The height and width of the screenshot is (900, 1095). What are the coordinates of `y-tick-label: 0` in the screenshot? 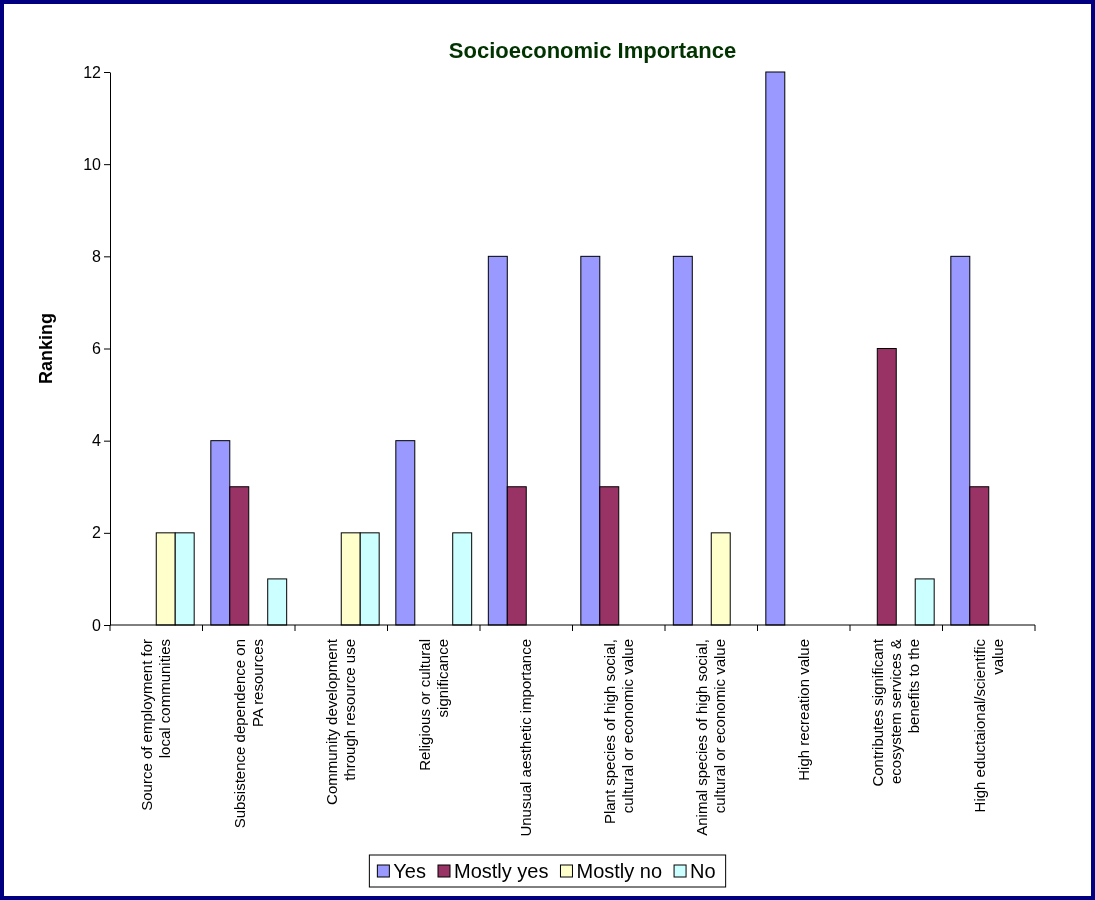 It's located at (97, 625).